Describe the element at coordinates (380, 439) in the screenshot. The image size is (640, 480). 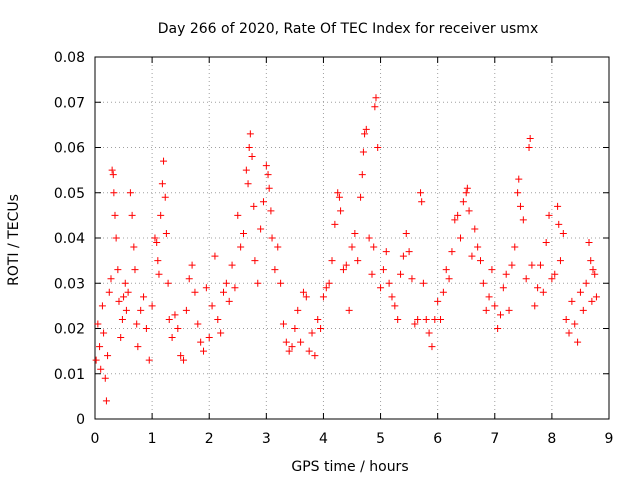
I see `x-tick-label: 5` at that location.